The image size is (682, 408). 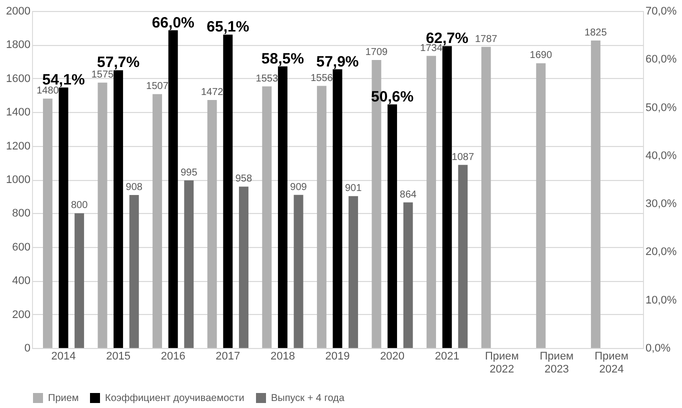 I want to click on y2-tick-label: 40,0%, so click(x=661, y=156).